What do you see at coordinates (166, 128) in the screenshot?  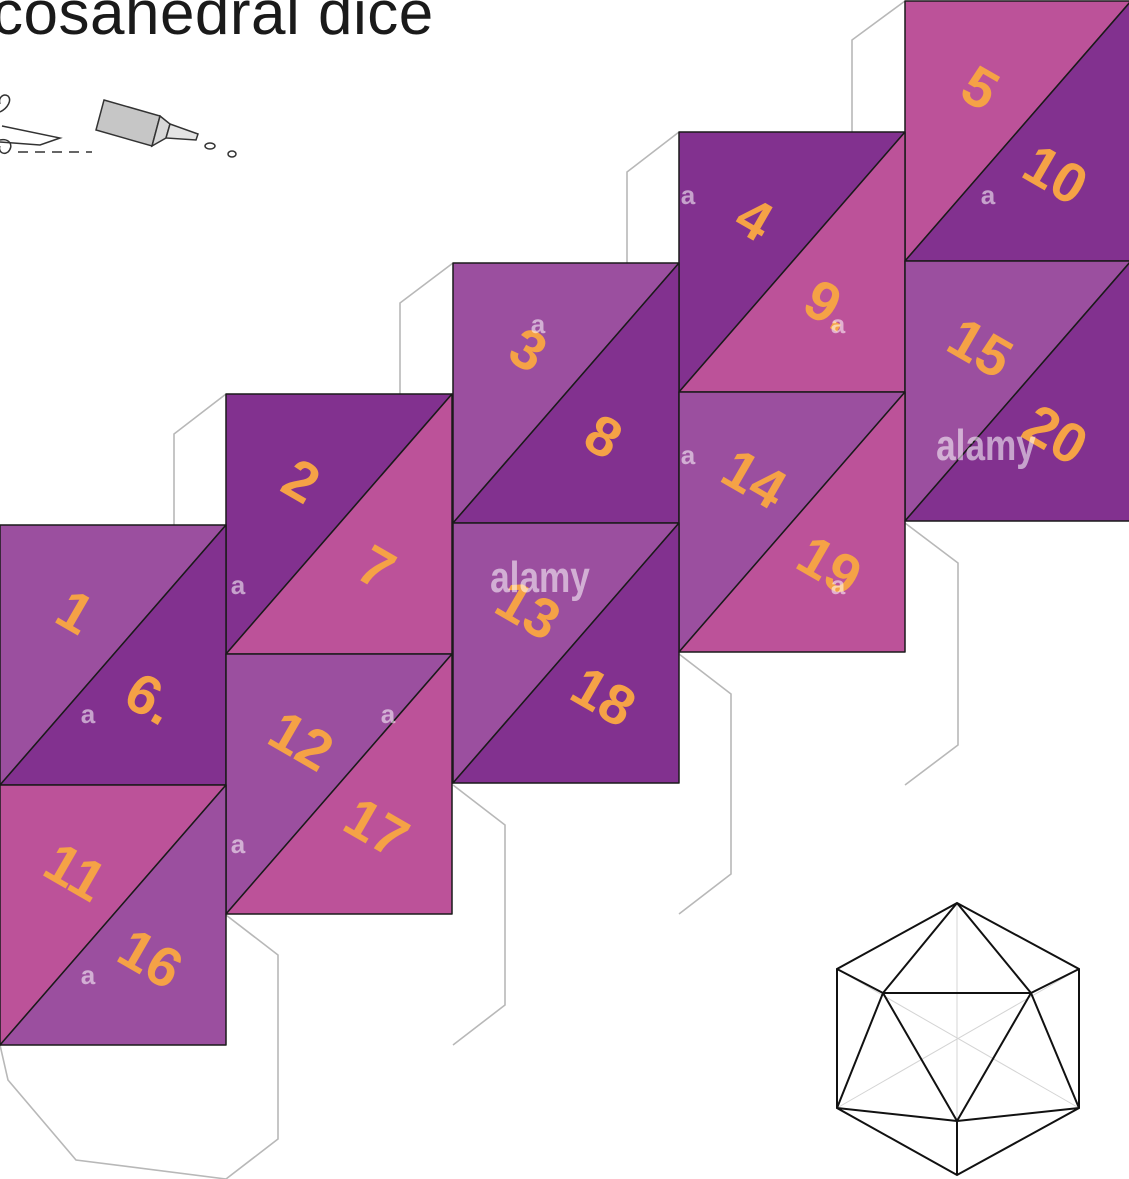 I see `glue-tube-icon` at bounding box center [166, 128].